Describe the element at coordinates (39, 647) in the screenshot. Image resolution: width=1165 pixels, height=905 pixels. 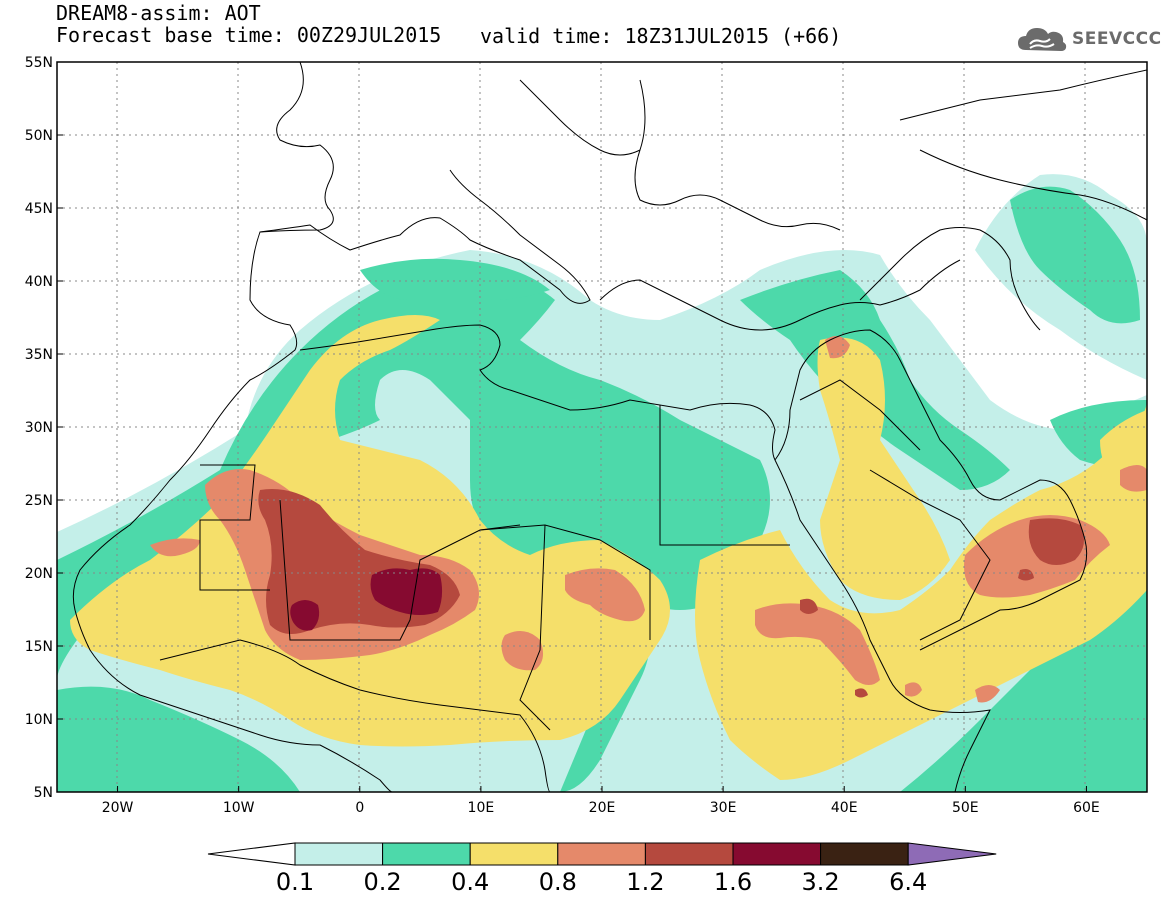
I see `y-tick-label: 15N` at that location.